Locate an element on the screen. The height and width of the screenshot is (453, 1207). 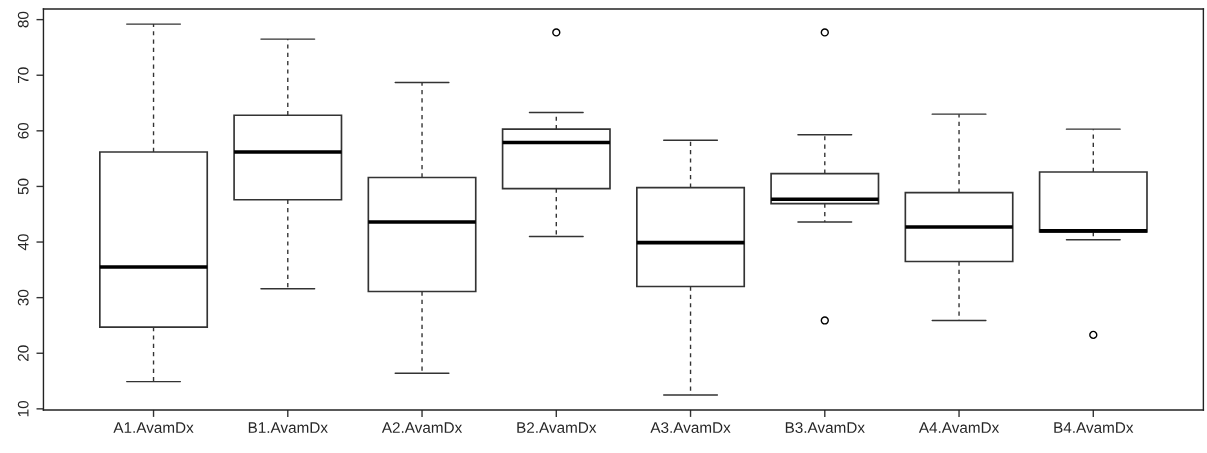
y-tick-label: 20 is located at coordinates (23, 353).